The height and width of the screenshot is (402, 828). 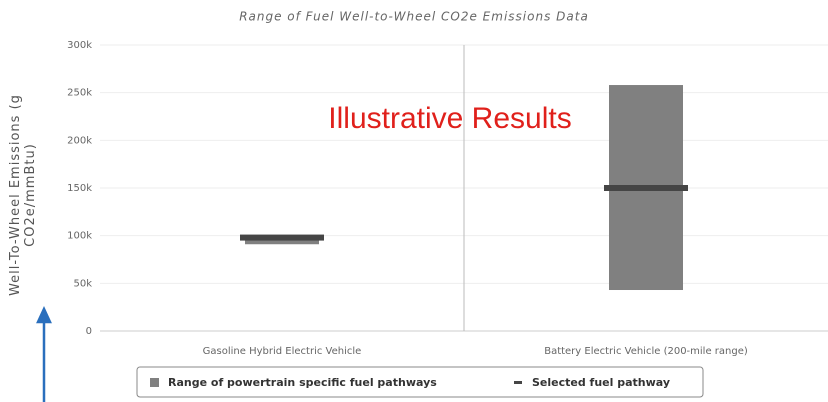 What do you see at coordinates (79, 188) in the screenshot?
I see `y-tick-label: 150k` at bounding box center [79, 188].